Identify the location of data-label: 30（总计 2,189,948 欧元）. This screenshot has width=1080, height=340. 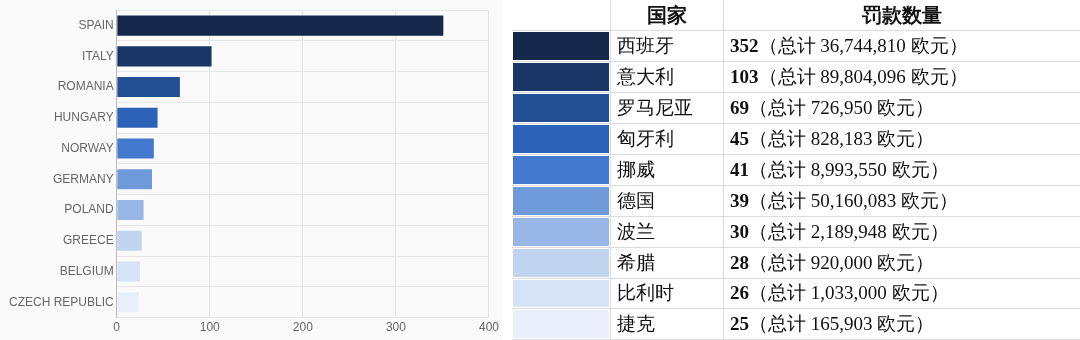
(901, 232).